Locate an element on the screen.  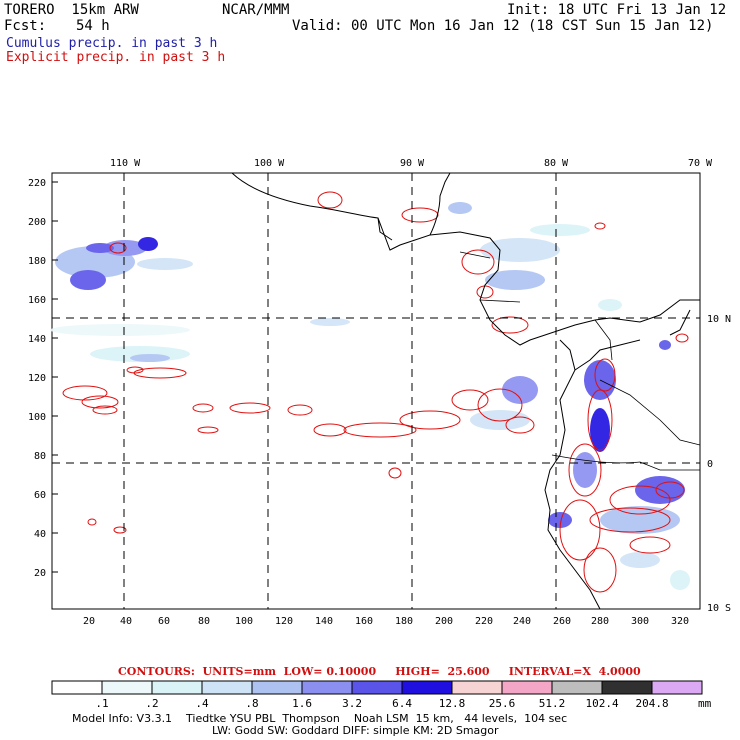
country-borders is located at coordinates (580, 361).